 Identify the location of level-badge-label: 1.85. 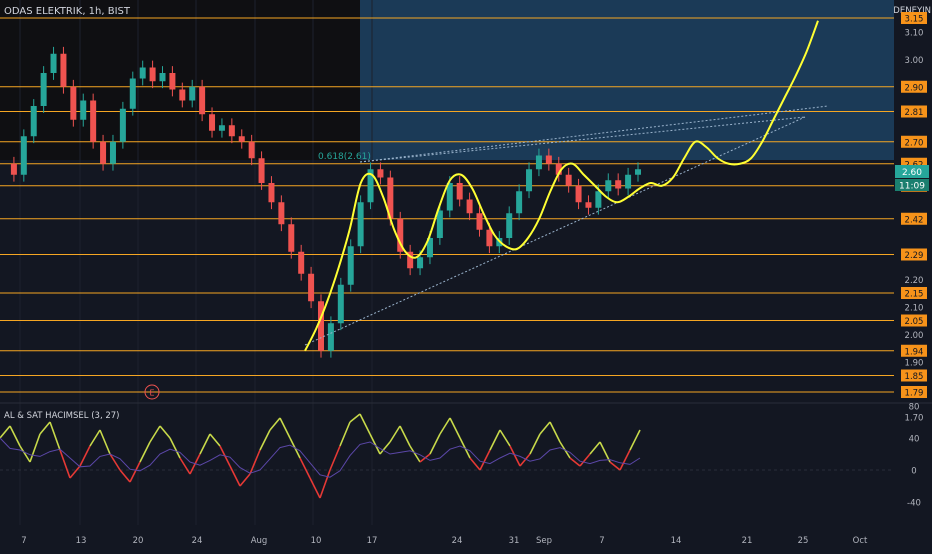
(914, 377).